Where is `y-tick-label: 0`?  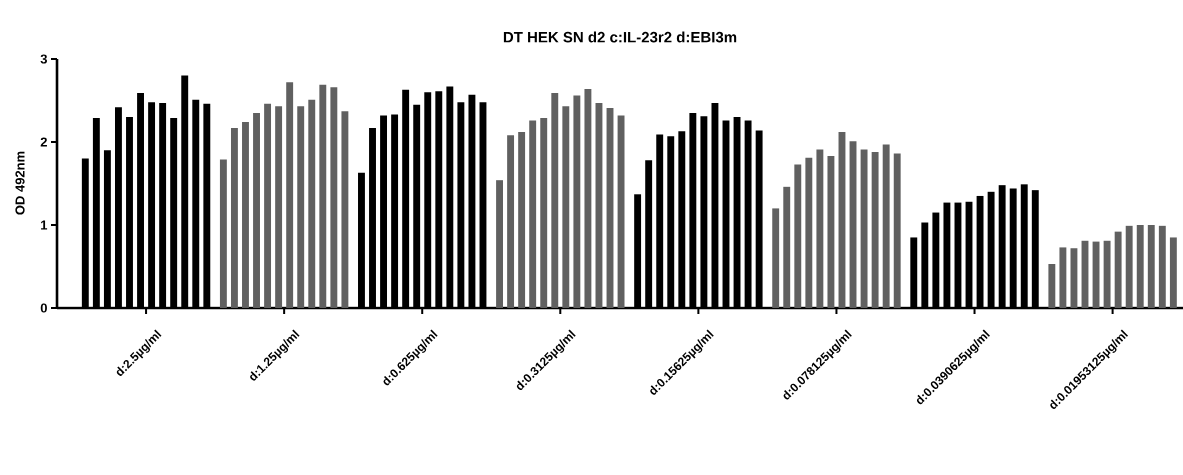
y-tick-label: 0 is located at coordinates (43, 308).